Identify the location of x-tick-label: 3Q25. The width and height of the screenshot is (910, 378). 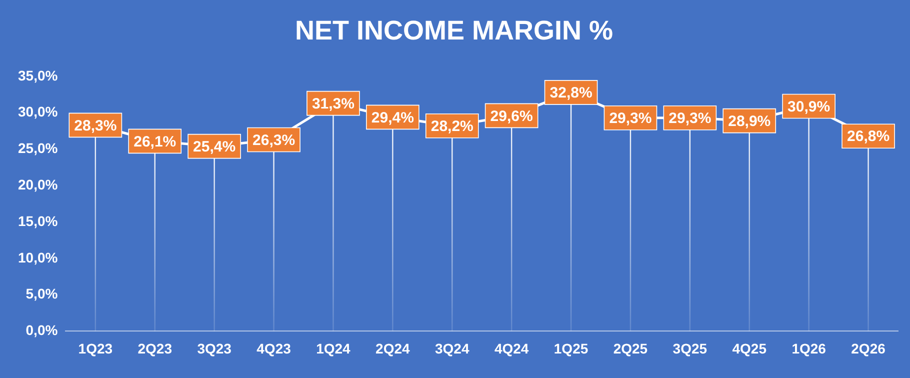
(690, 348).